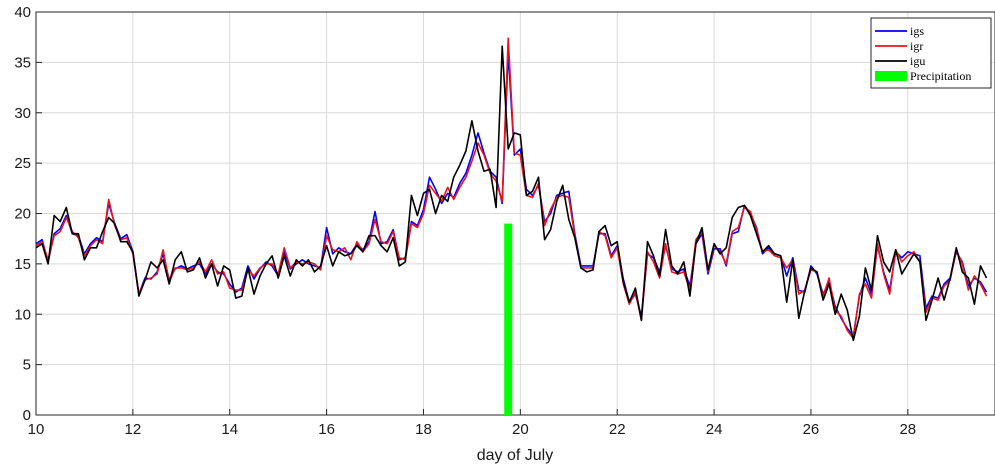 This screenshot has height=465, width=995. What do you see at coordinates (229, 429) in the screenshot?
I see `x-tick-label: 14` at bounding box center [229, 429].